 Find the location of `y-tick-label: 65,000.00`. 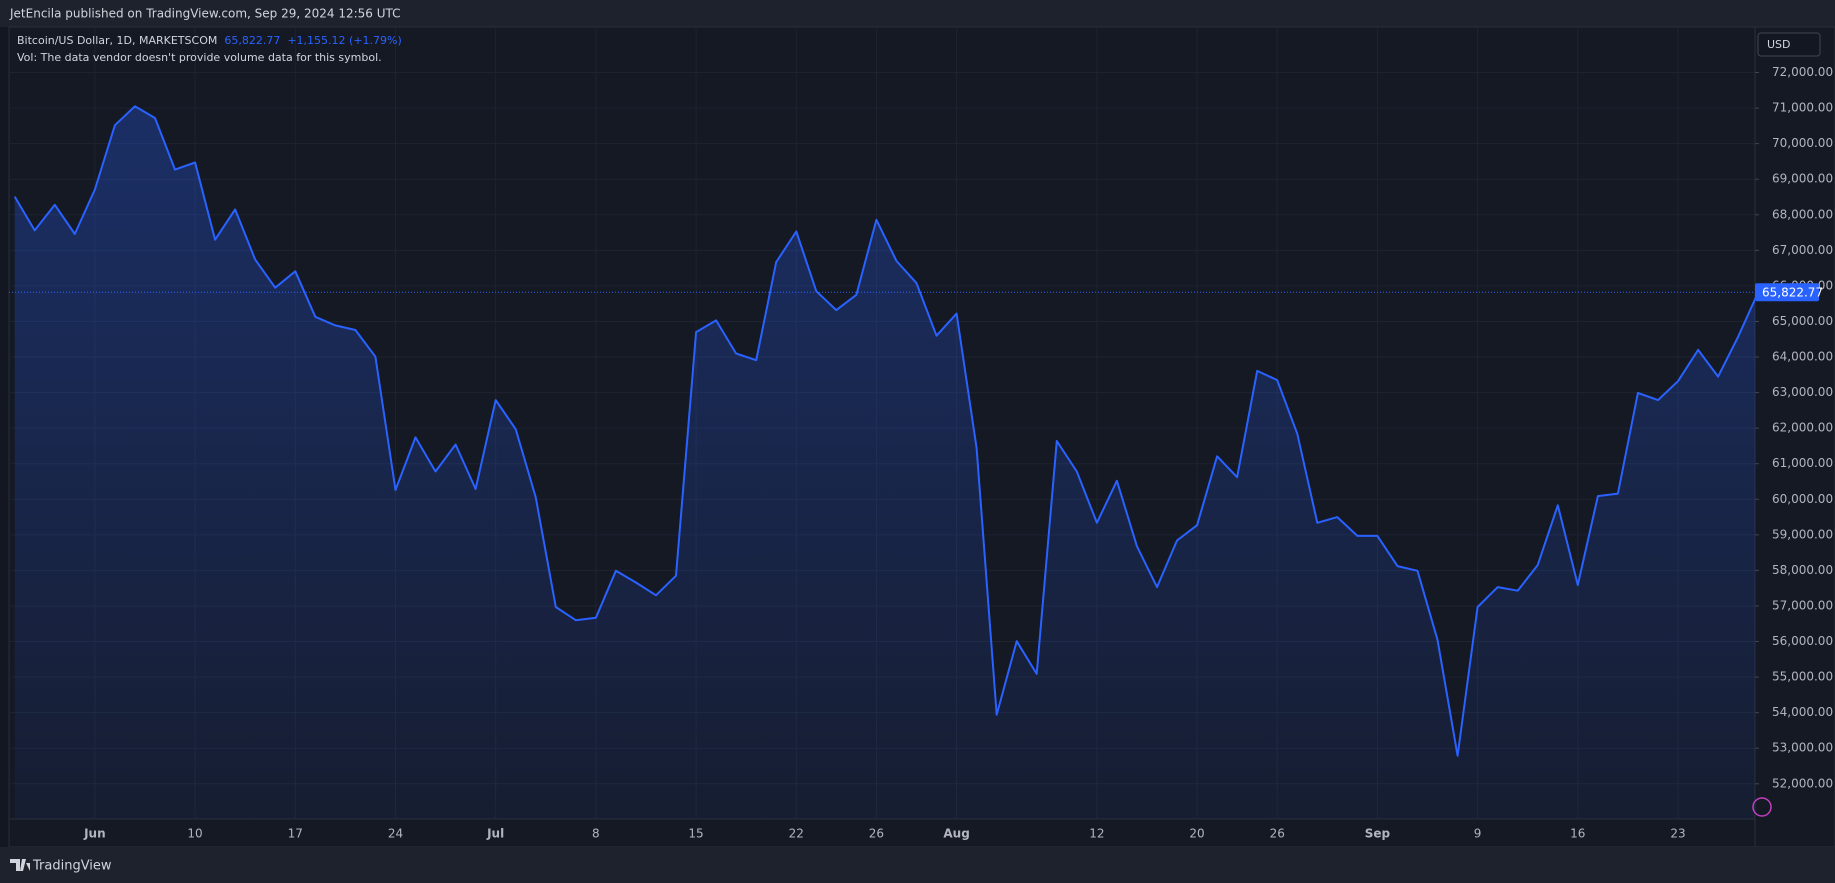

y-tick-label: 65,000.00 is located at coordinates (1802, 321).